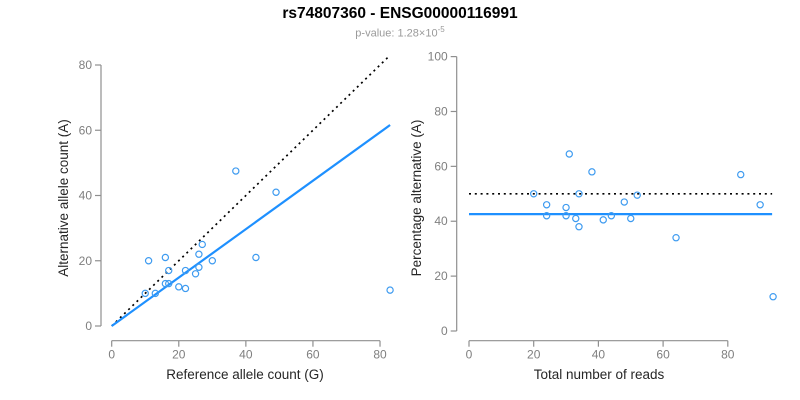 The height and width of the screenshot is (400, 800). I want to click on figure-subtitle: p-value: 1.28×10-5, so click(400, 32).